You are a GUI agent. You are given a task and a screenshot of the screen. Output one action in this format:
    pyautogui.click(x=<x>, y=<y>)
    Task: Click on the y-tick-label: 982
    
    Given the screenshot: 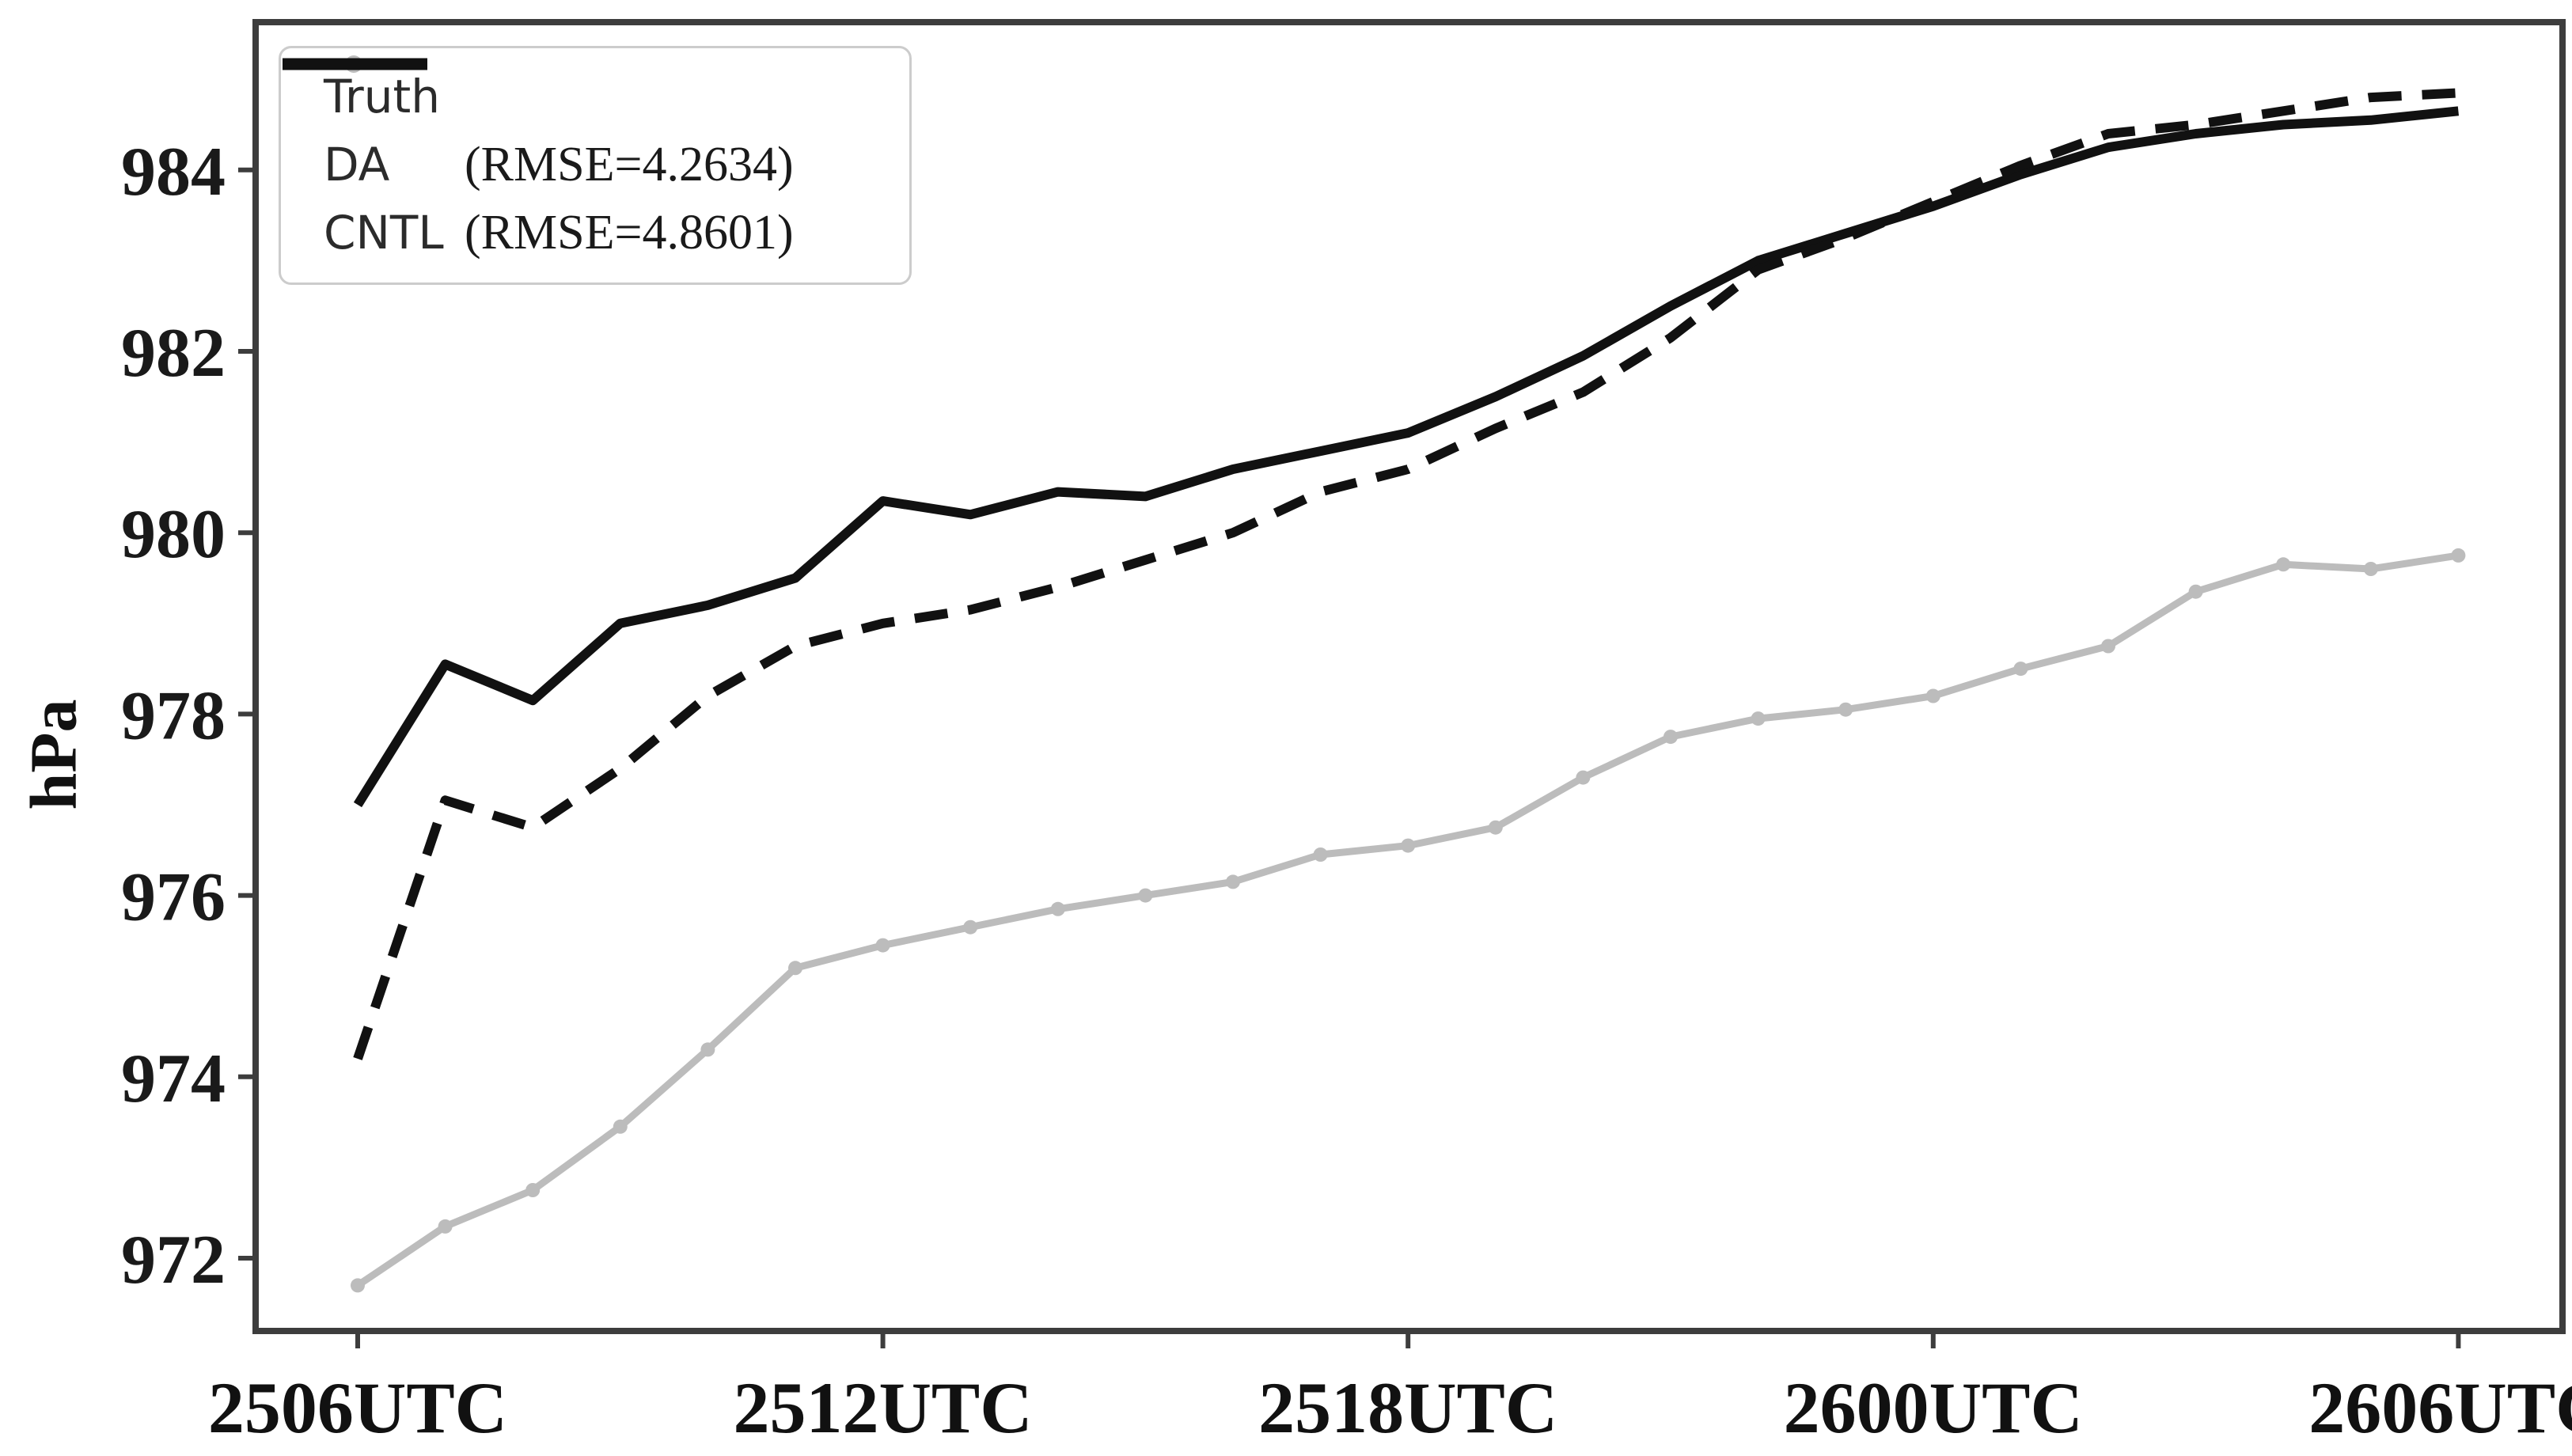 What is the action you would take?
    pyautogui.click(x=173, y=353)
    